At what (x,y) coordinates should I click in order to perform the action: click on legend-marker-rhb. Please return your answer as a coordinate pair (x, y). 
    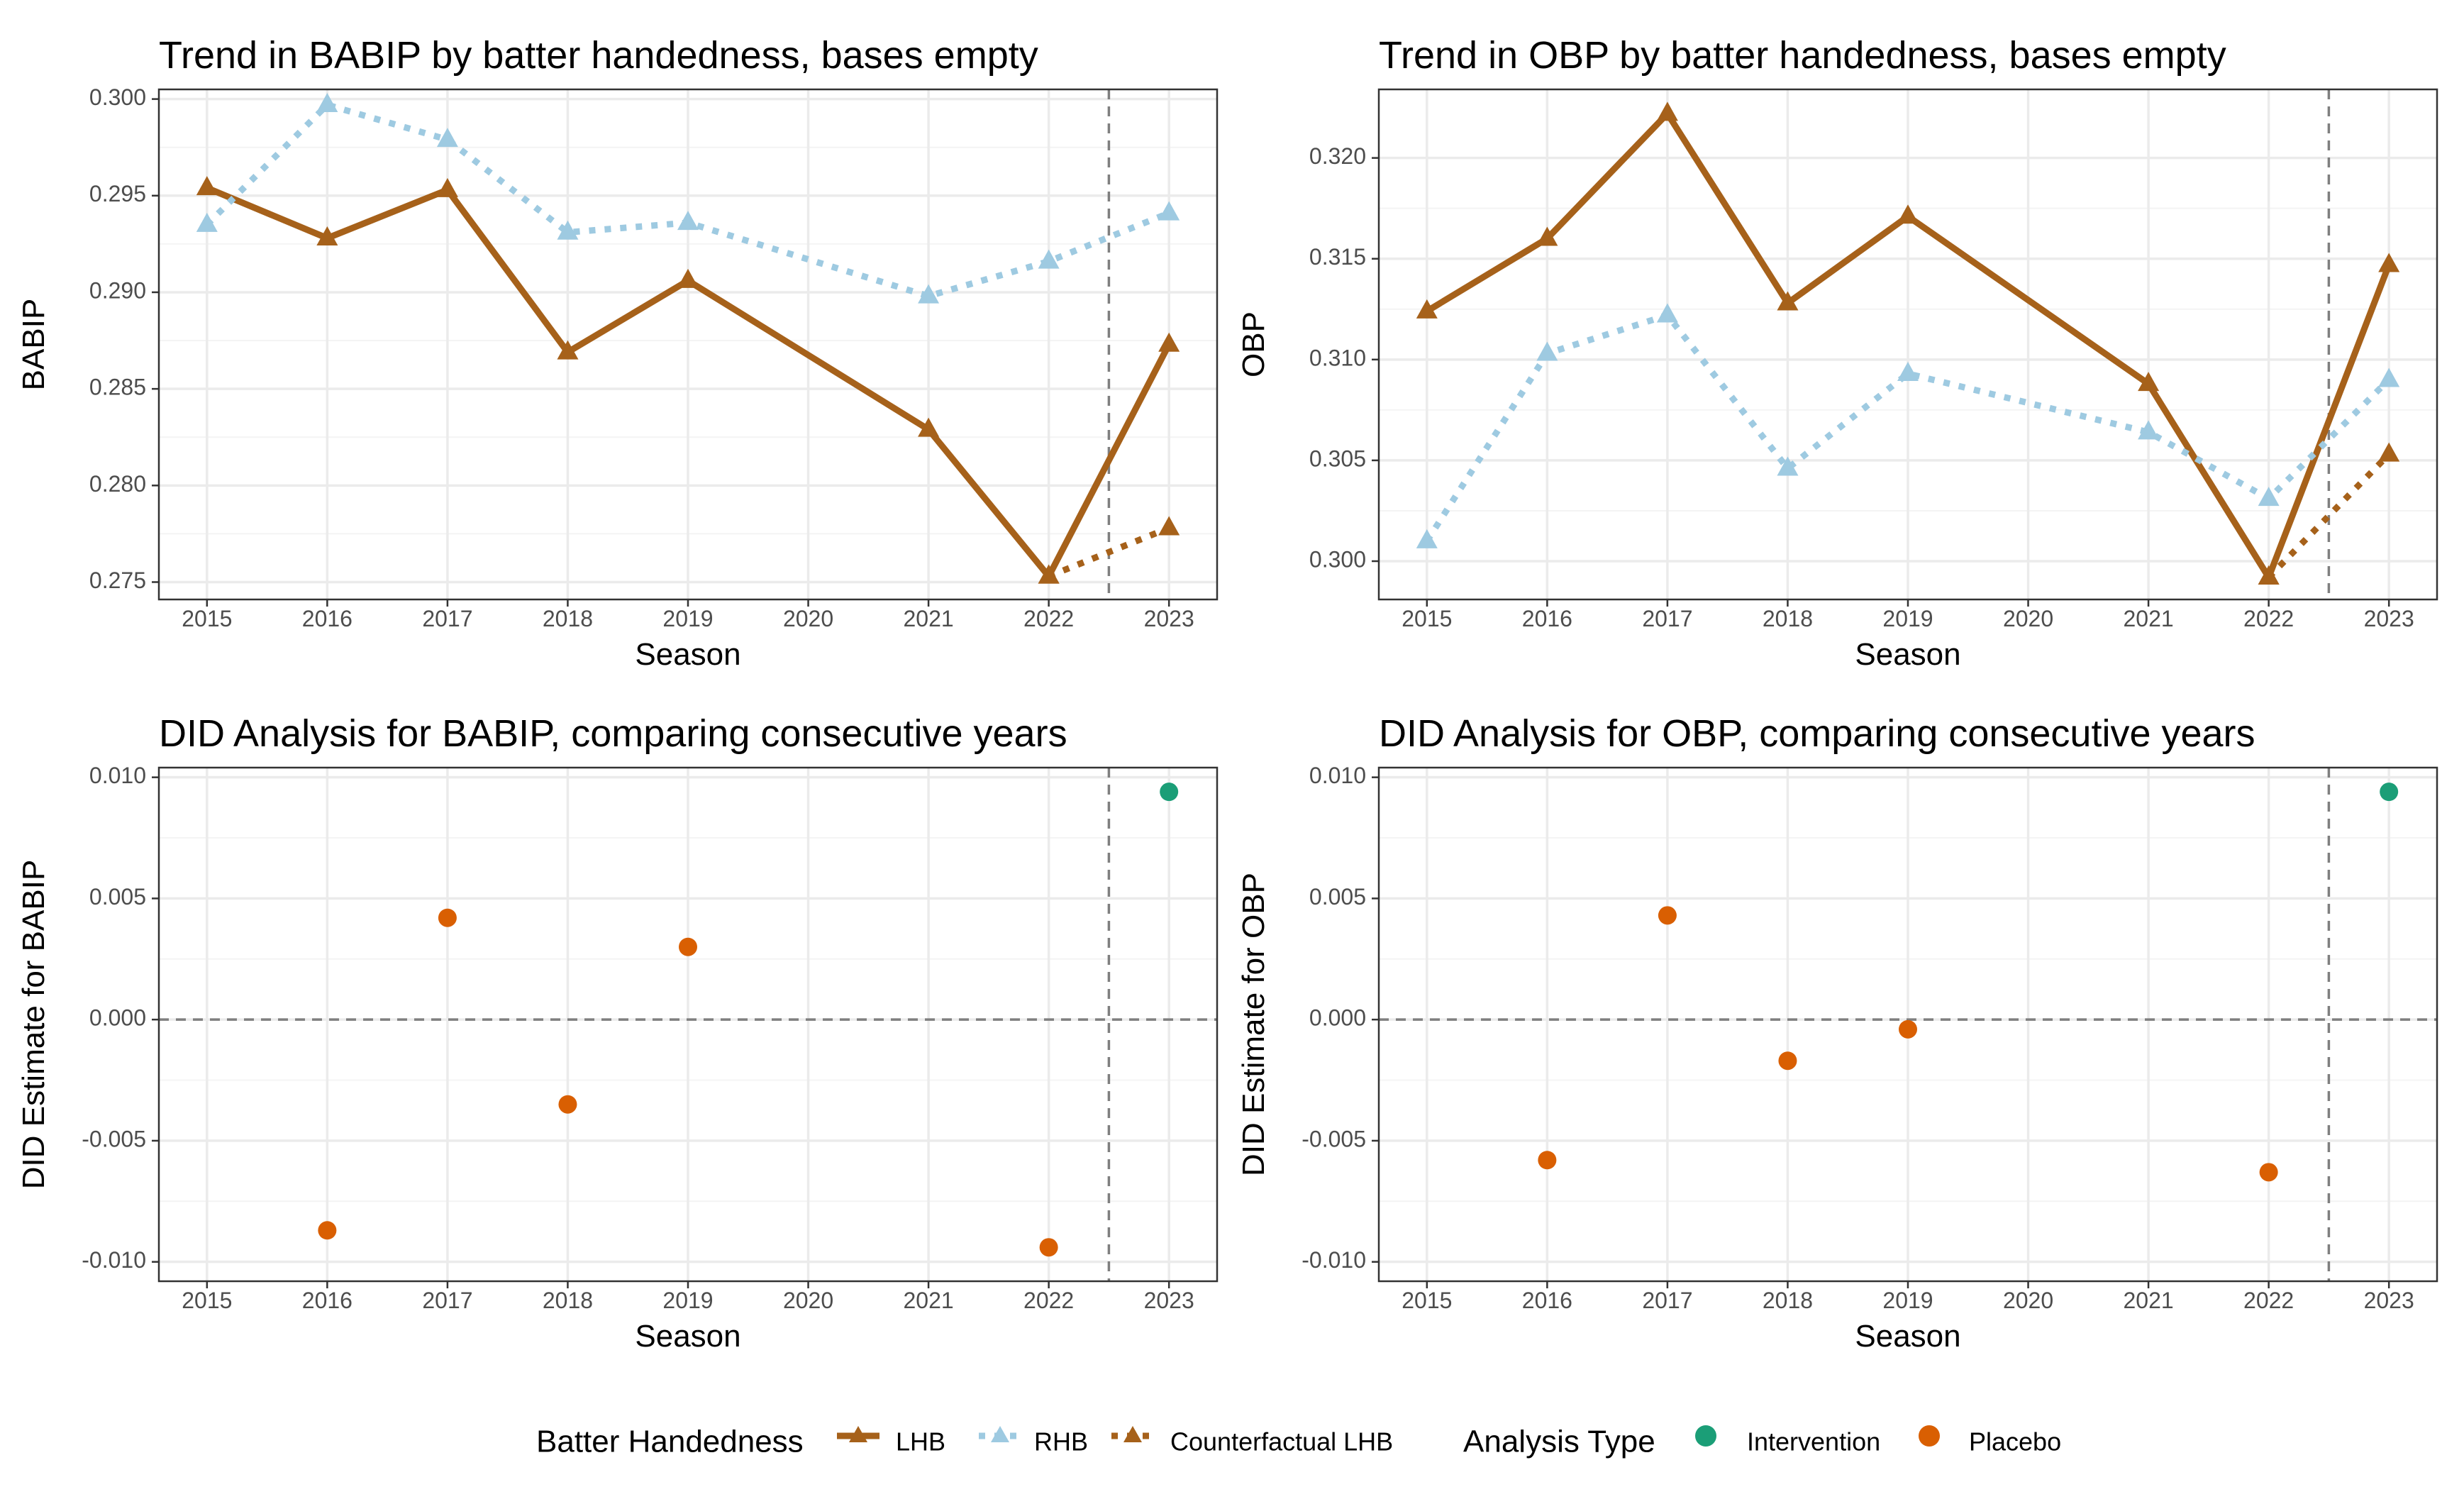
    Looking at the image, I should click on (1000, 1434).